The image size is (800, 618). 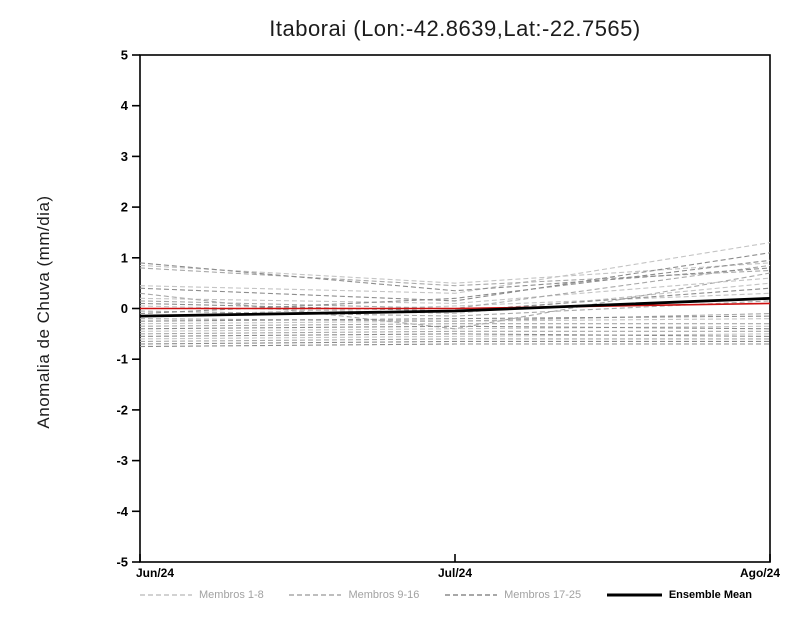 What do you see at coordinates (710, 595) in the screenshot?
I see `legend-label: Ensemble Mean` at bounding box center [710, 595].